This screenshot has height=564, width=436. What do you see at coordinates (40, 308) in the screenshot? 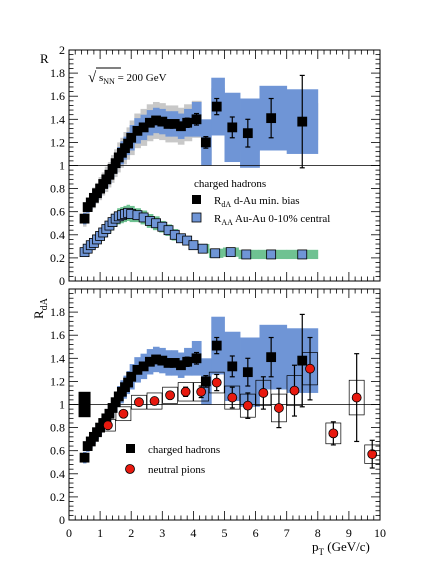
I see `bottom-y-axis-label: RdA` at bounding box center [40, 308].